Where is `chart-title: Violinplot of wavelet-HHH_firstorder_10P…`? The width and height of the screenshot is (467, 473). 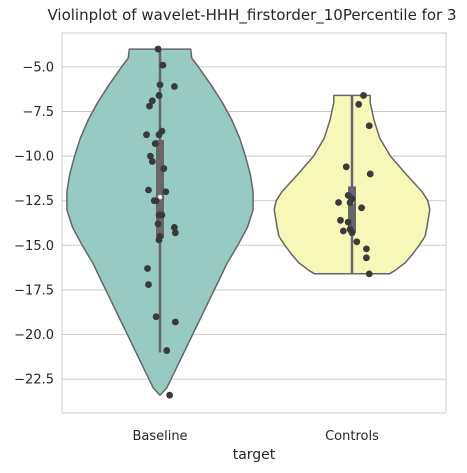 chart-title: Violinplot of wavelet-HHH_firstorder_10P… is located at coordinates (251, 15).